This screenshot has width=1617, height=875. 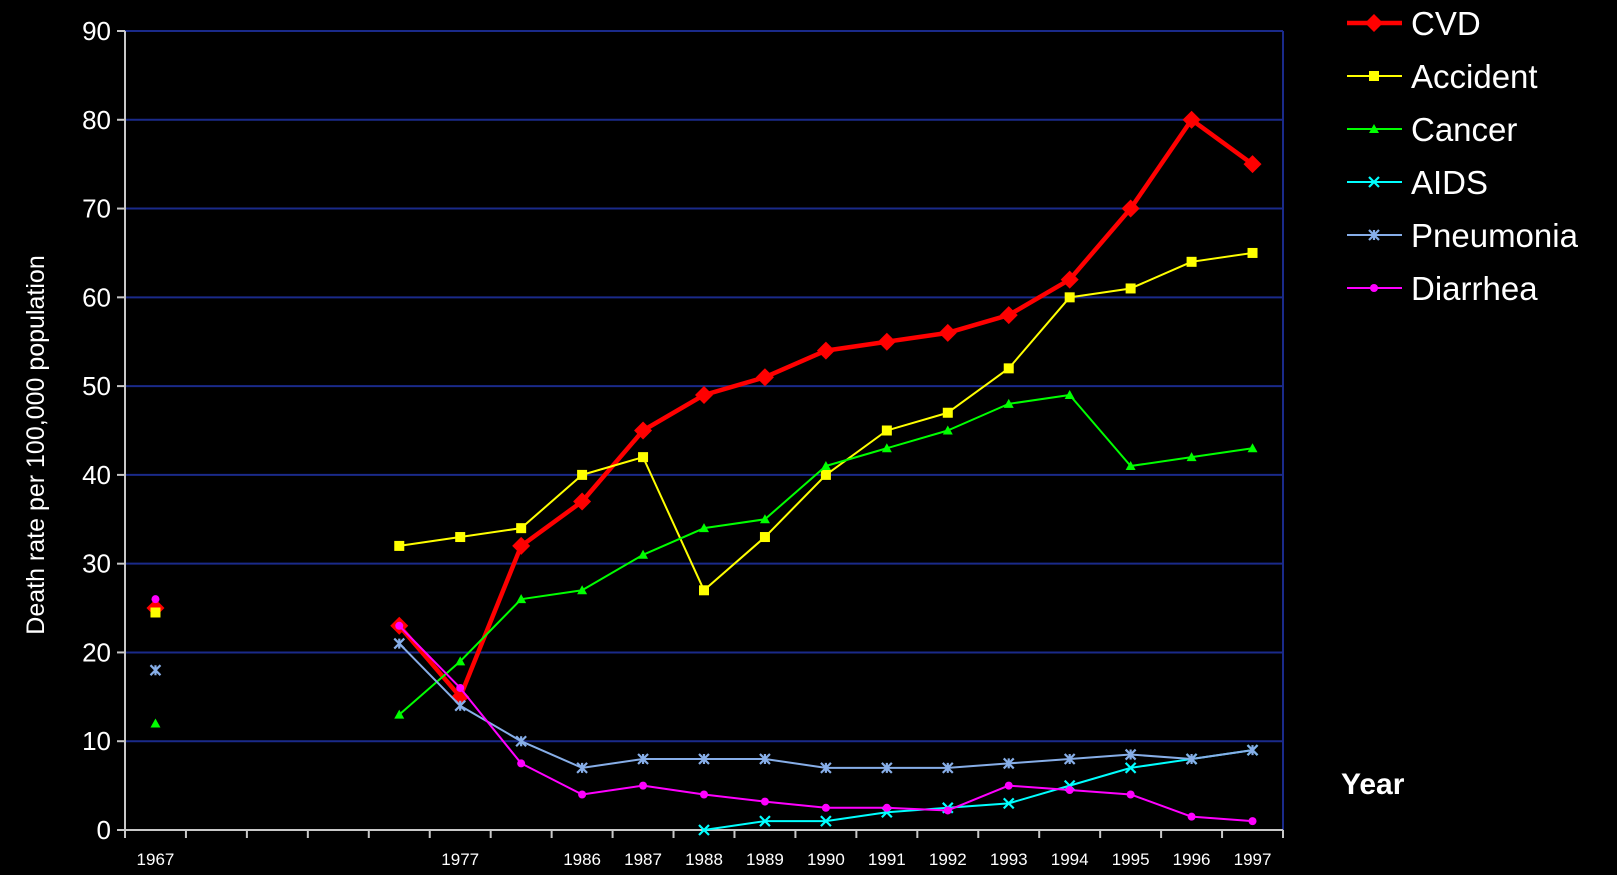 I want to click on x-tick-label: 1994, so click(x=1070, y=859).